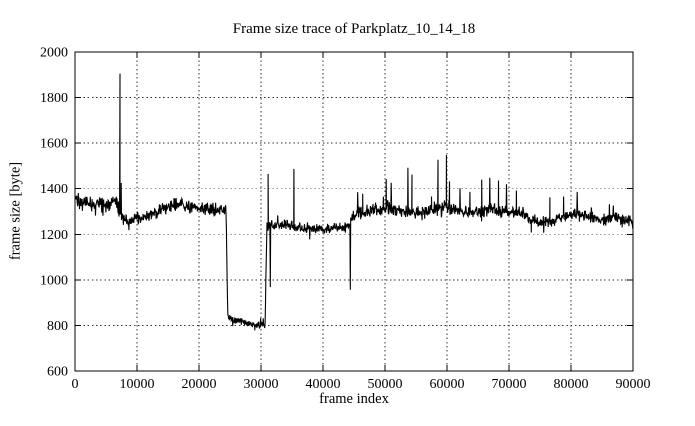  What do you see at coordinates (54, 144) in the screenshot?
I see `y-tick-label: 1600` at bounding box center [54, 144].